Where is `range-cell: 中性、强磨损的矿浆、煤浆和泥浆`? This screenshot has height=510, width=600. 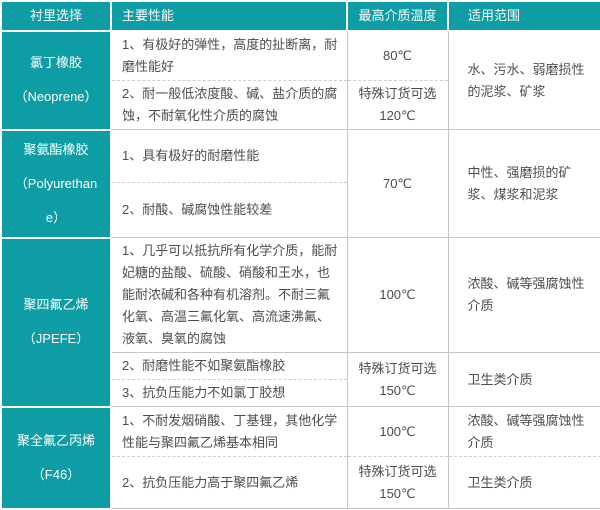 range-cell: 中性、强磨损的矿浆、煤浆和泥浆 is located at coordinates (523, 183).